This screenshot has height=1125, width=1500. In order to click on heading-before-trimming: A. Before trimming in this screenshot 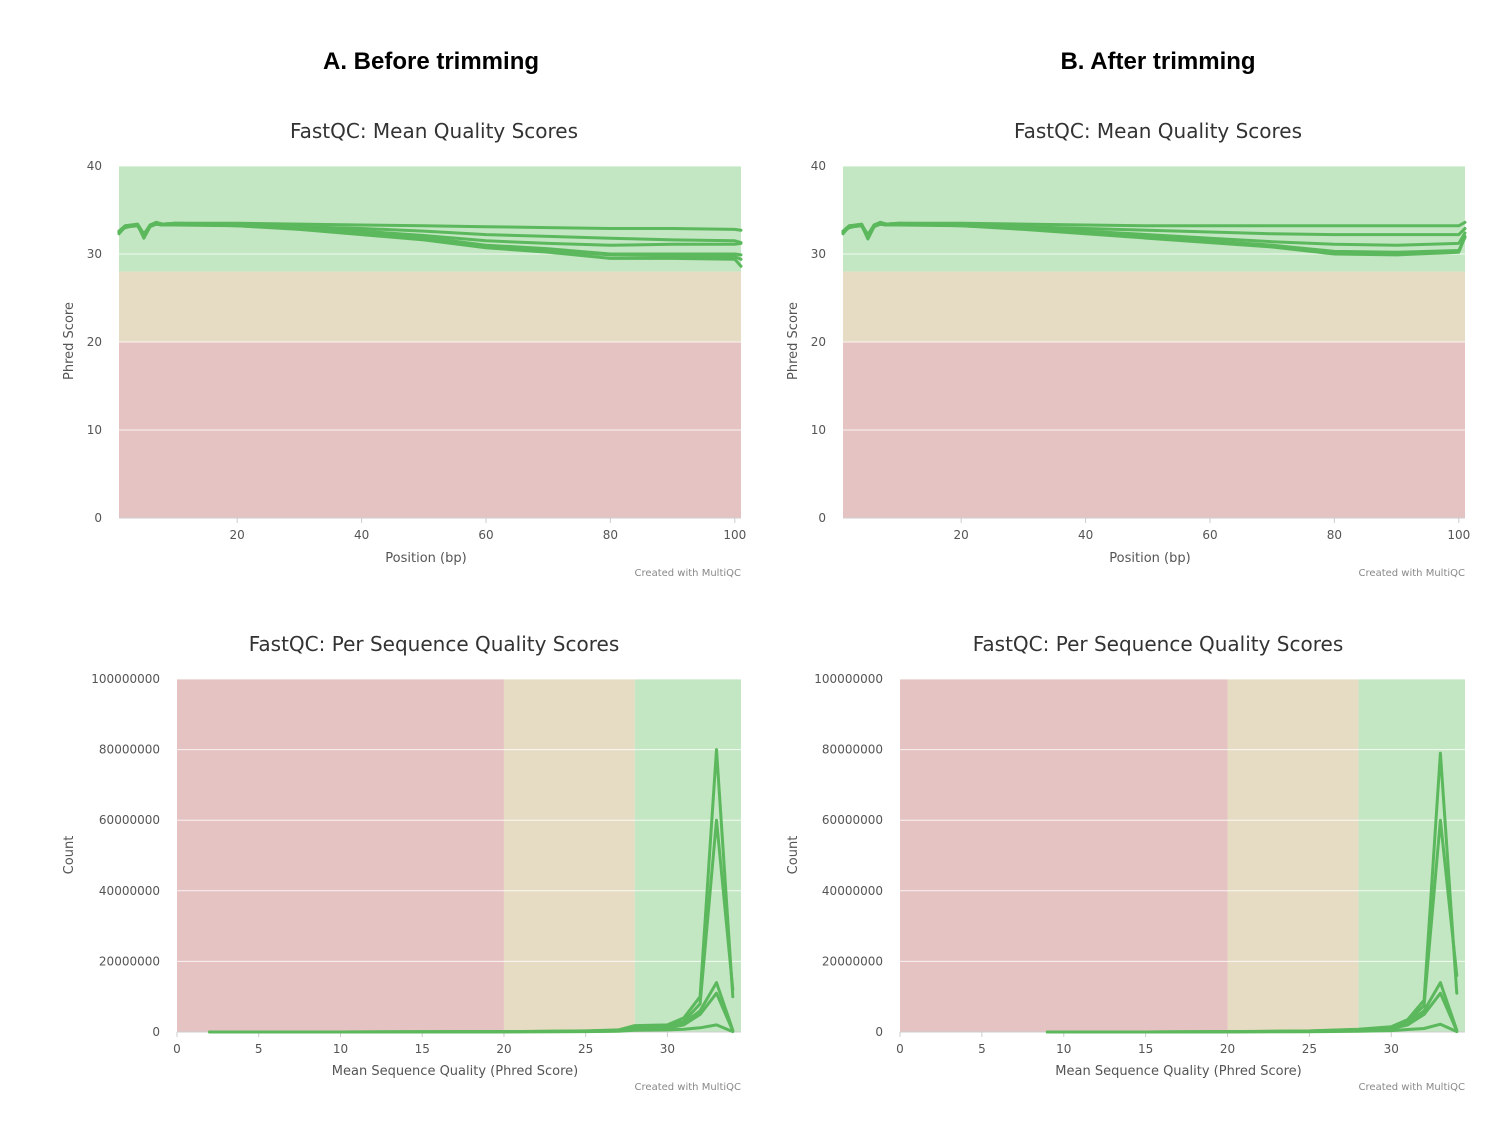, I will do `click(431, 61)`.